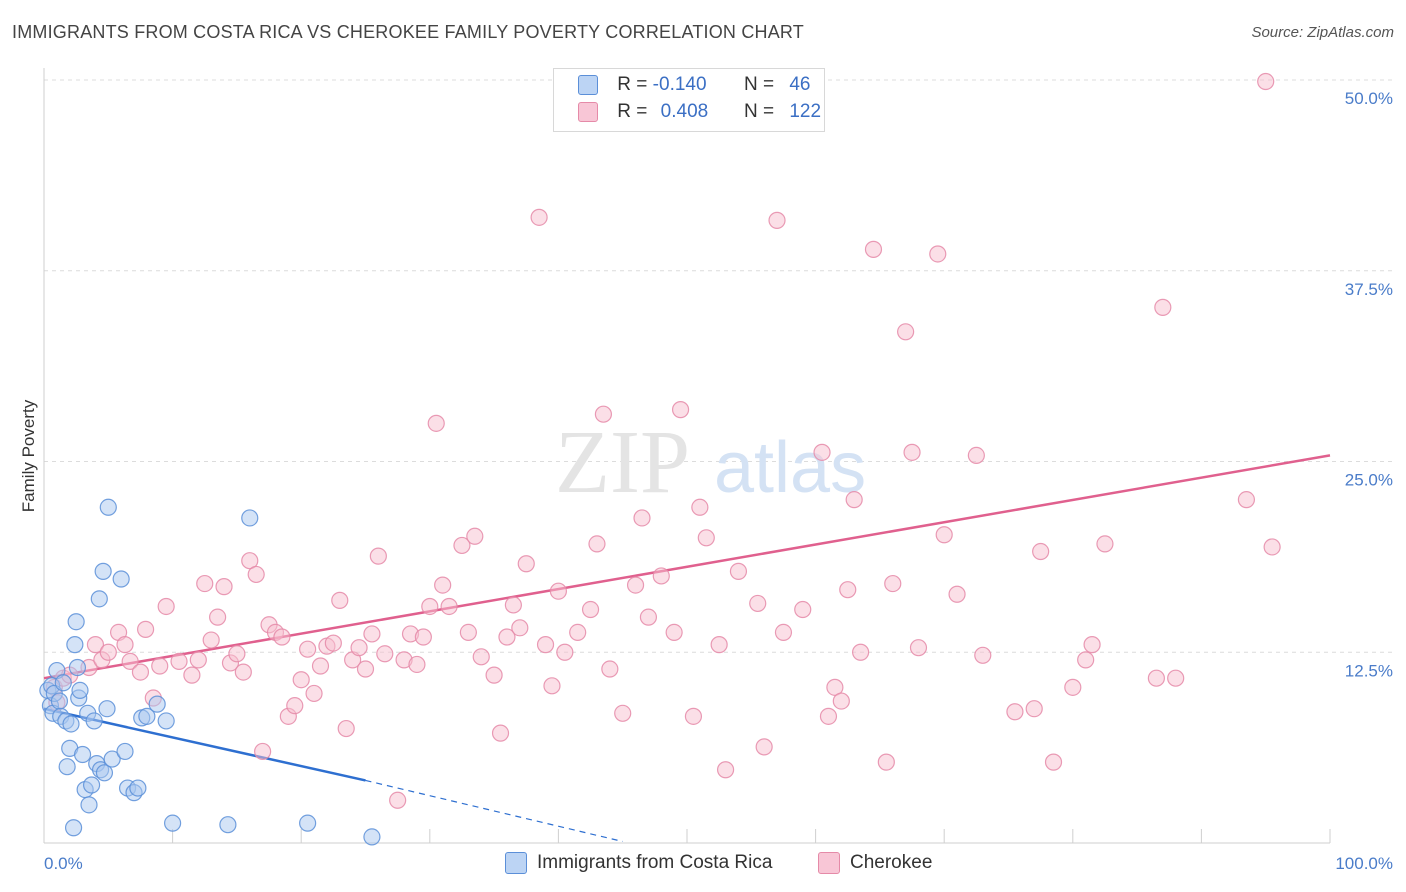 This screenshot has width=1406, height=892. I want to click on watermark-zip: ZIP, so click(622, 462).